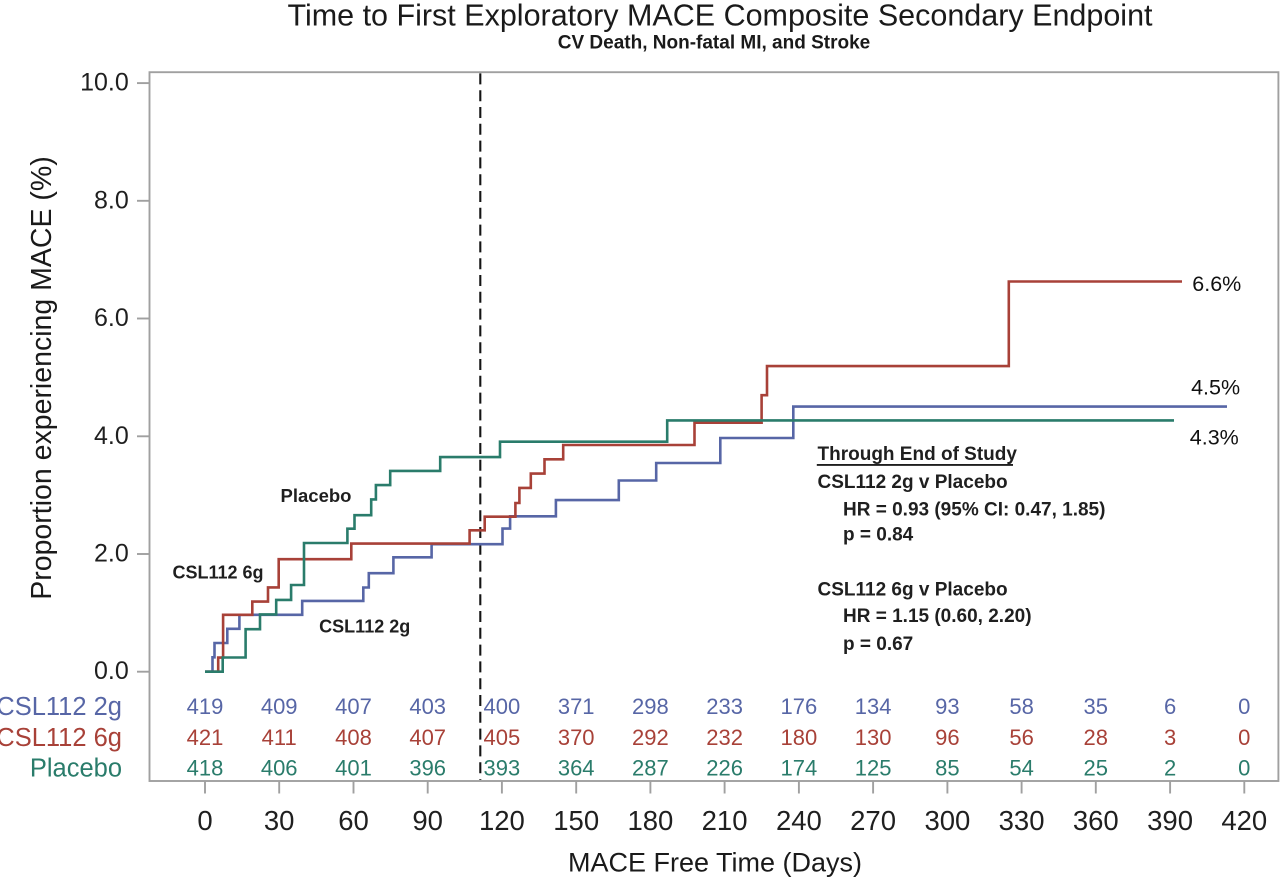 The height and width of the screenshot is (882, 1280). What do you see at coordinates (714, 43) in the screenshot?
I see `svg-text:CV Death, Non-fatal MI, and St: CV Death, Non-fatal MI, and Stroke` at bounding box center [714, 43].